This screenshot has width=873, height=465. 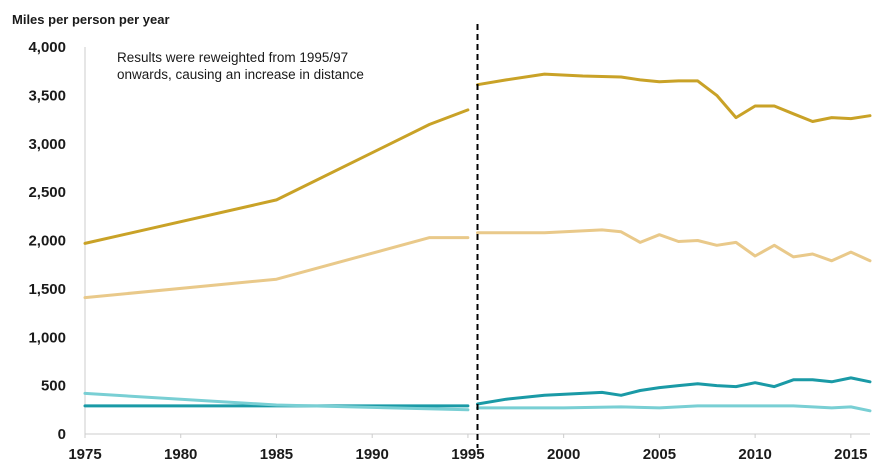 I want to click on y-tick-label: 3,000, so click(x=47, y=144).